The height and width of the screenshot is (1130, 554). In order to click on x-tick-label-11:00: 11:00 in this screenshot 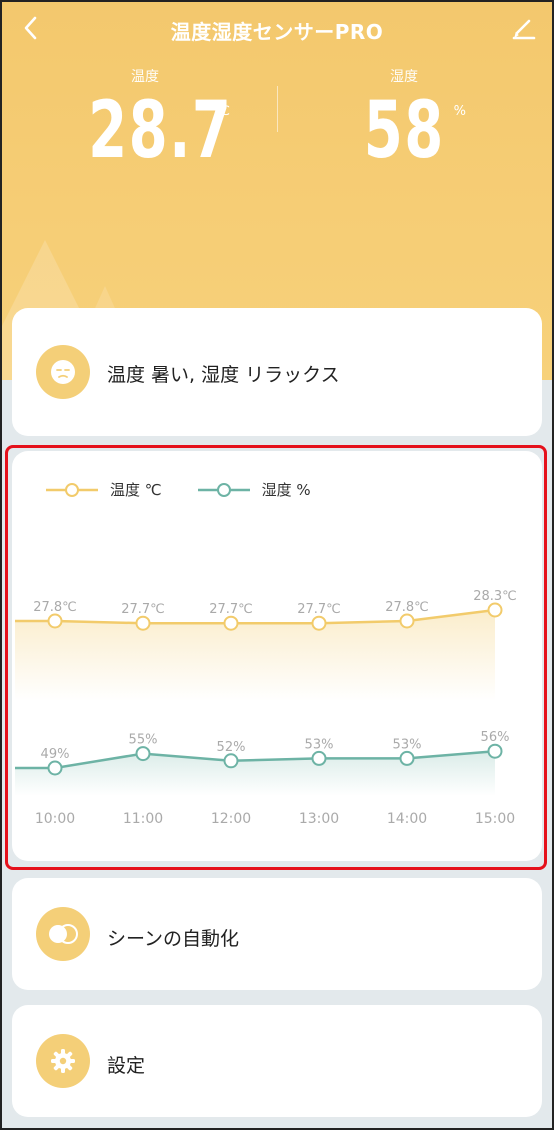, I will do `click(143, 819)`.